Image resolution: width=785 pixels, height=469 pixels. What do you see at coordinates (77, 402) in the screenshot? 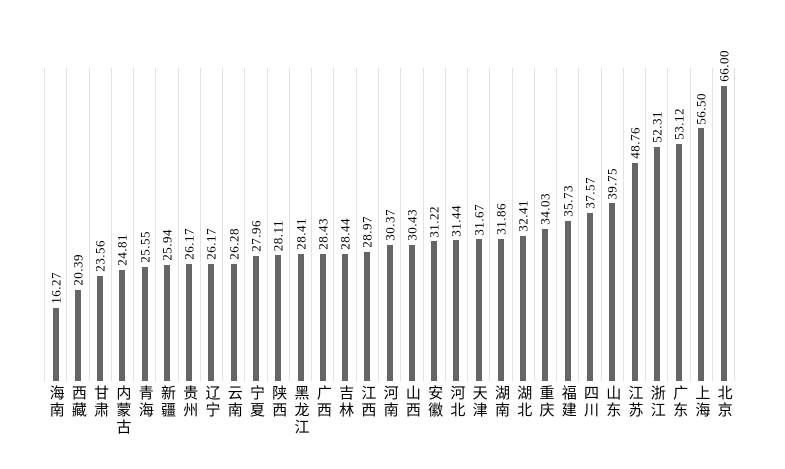
I see `x-axis-label: 西藏` at bounding box center [77, 402].